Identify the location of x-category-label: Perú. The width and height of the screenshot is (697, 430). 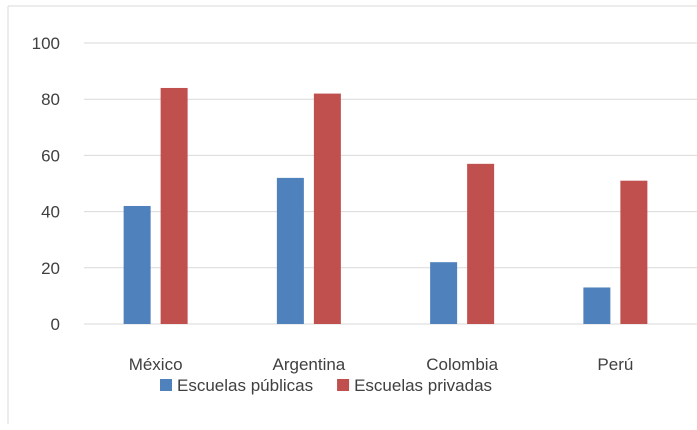
(615, 364).